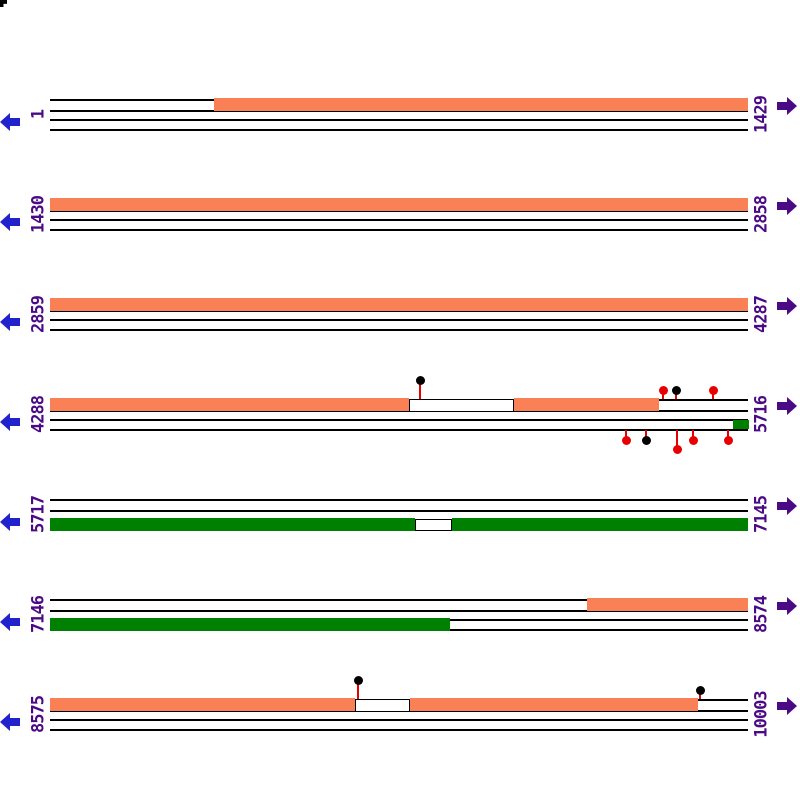 This screenshot has height=800, width=800. Describe the element at coordinates (38, 114) in the screenshot. I see `row-start-coordinate: 1` at that location.